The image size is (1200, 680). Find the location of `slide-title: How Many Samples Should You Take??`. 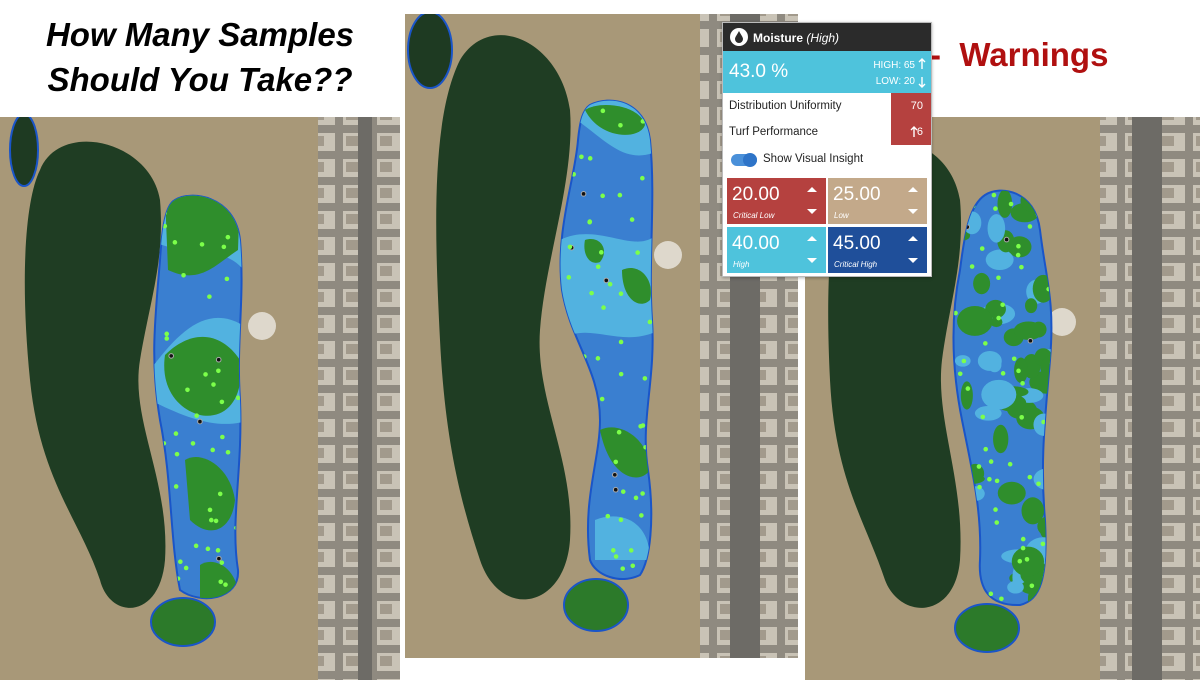

slide-title: How Many Samples Should You Take?? is located at coordinates (200, 57).